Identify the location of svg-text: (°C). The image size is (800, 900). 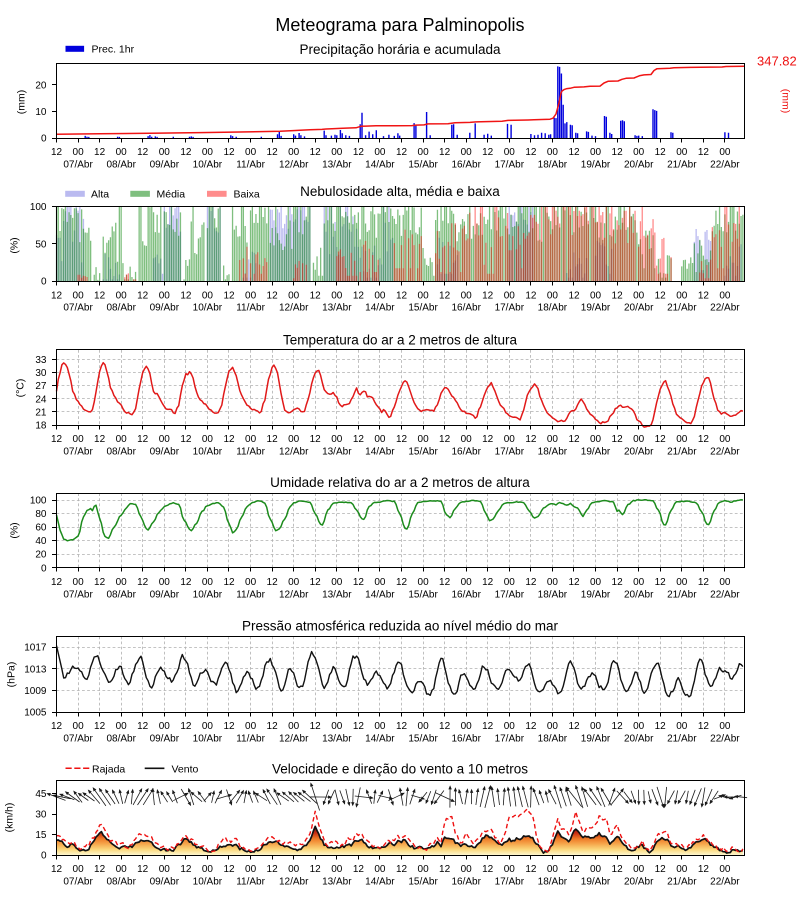
(21, 388).